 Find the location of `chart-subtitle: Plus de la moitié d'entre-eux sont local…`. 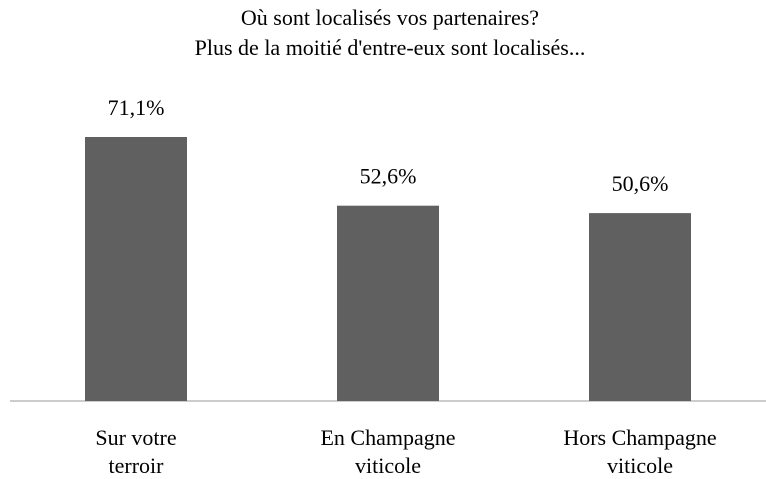

chart-subtitle: Plus de la moitié d'entre-eux sont local… is located at coordinates (390, 47).